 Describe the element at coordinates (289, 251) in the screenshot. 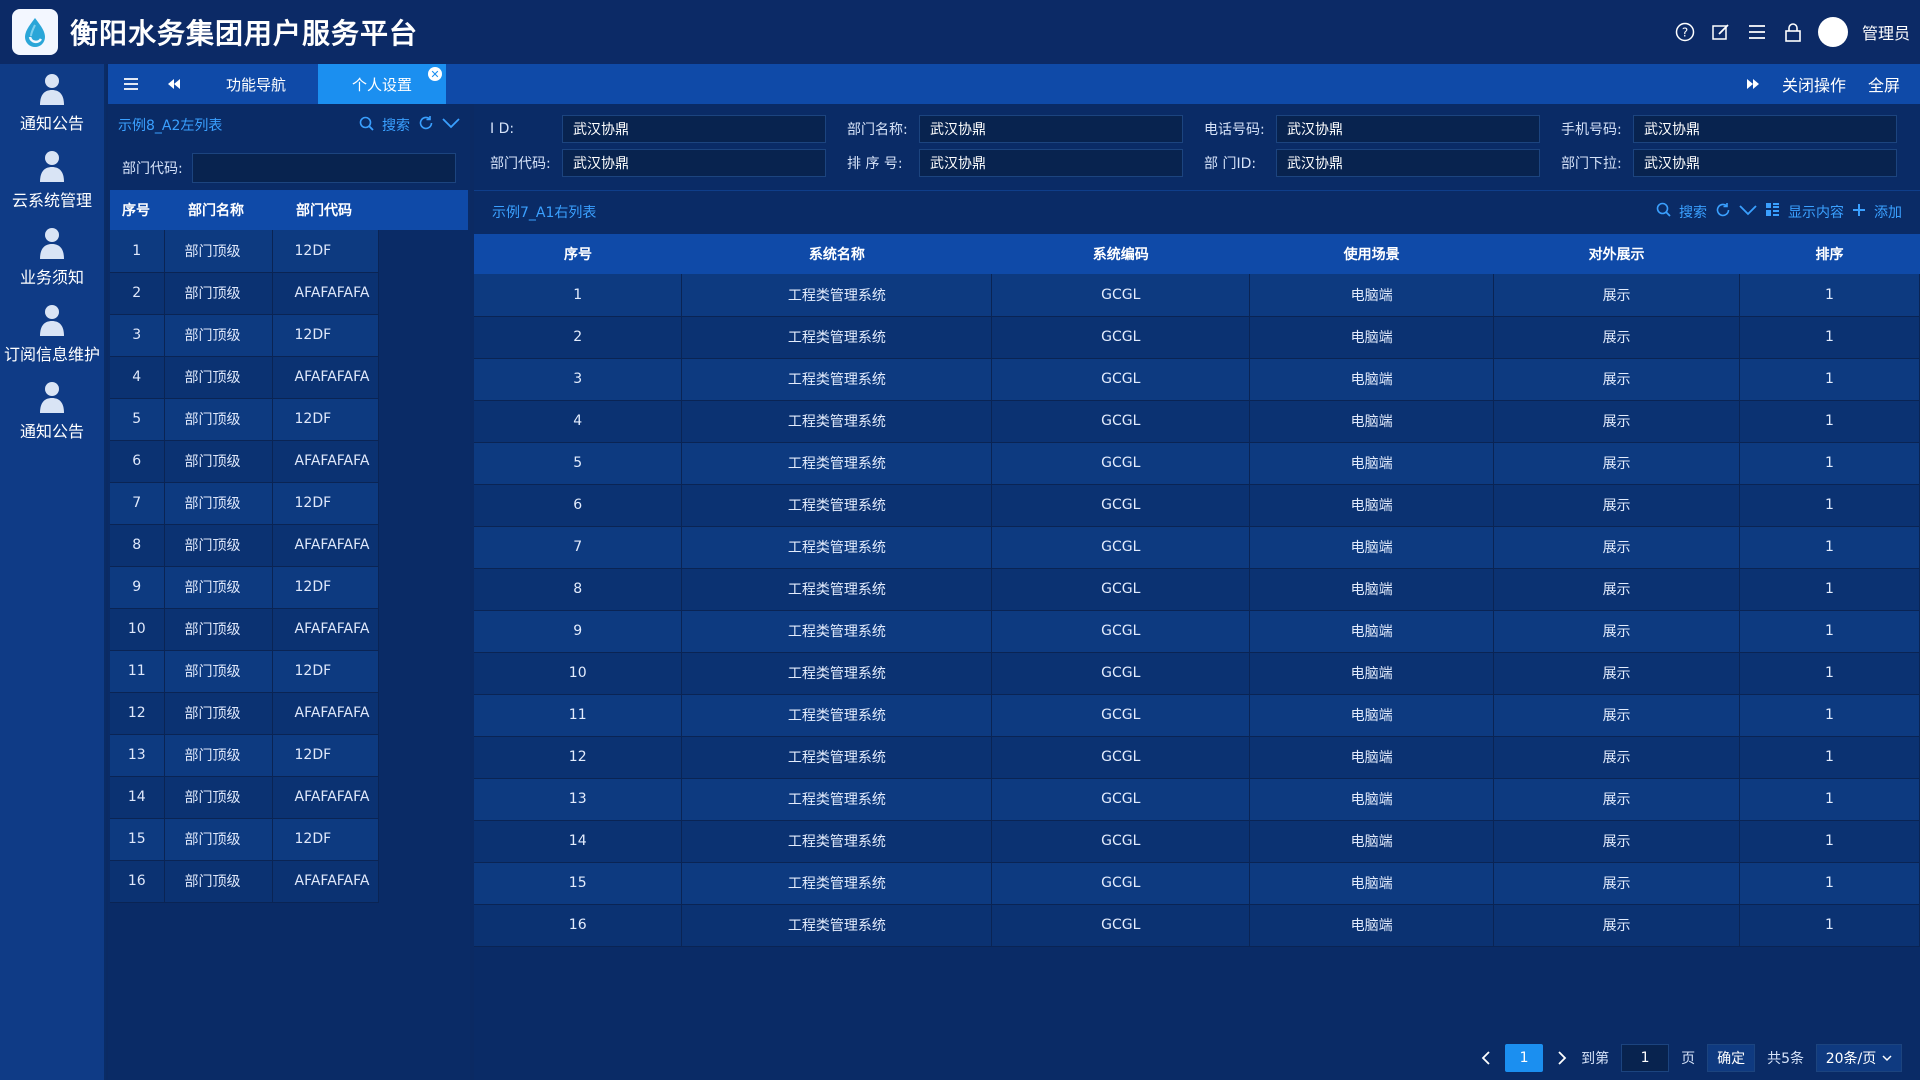

I see `table-row: 1 部门顶级 12DF` at that location.